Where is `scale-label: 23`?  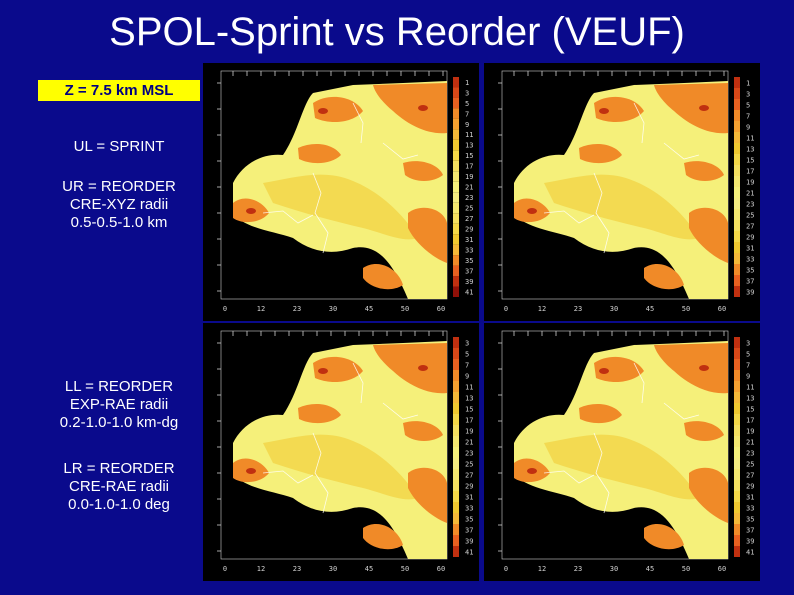 scale-label: 23 is located at coordinates (750, 204).